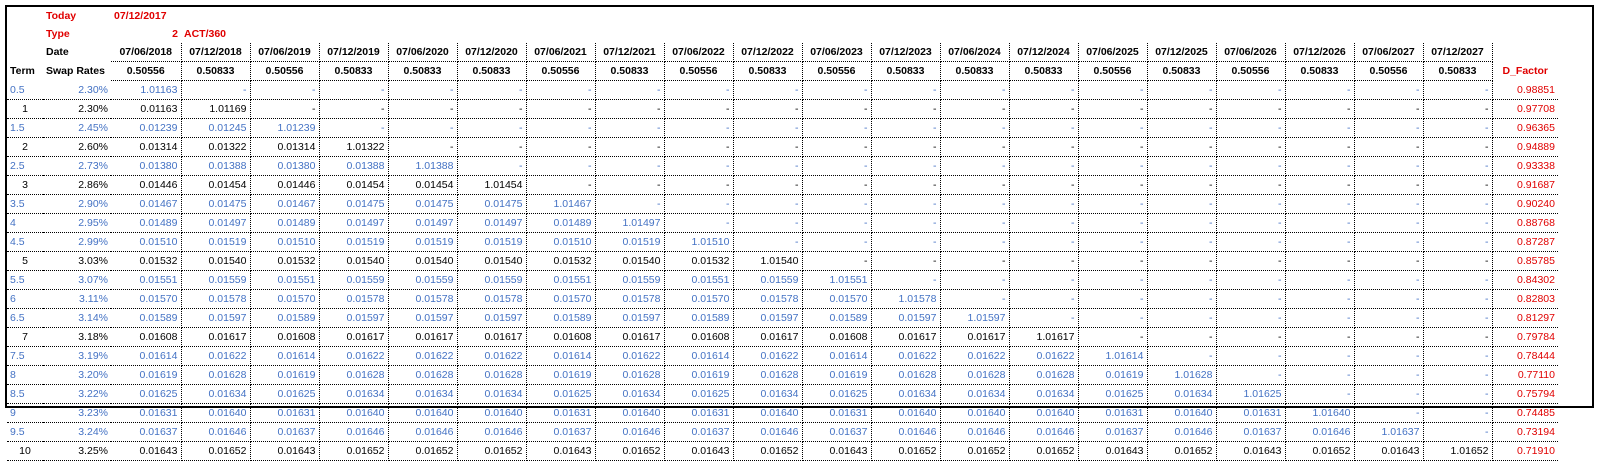 This screenshot has height=461, width=1601. Describe the element at coordinates (837, 432) in the screenshot. I see `cashflow-cell: 0.01637` at that location.